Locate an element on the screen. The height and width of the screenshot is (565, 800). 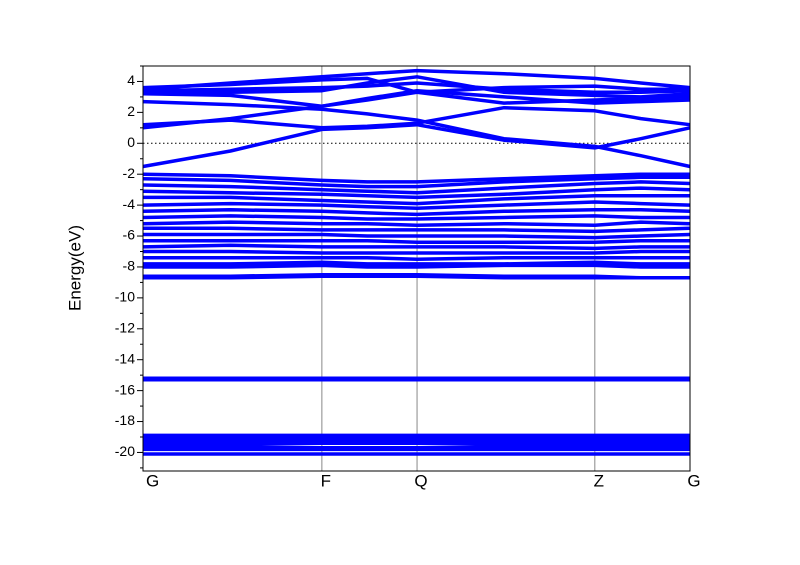
y-tick-label: -16 is located at coordinates (125, 389).